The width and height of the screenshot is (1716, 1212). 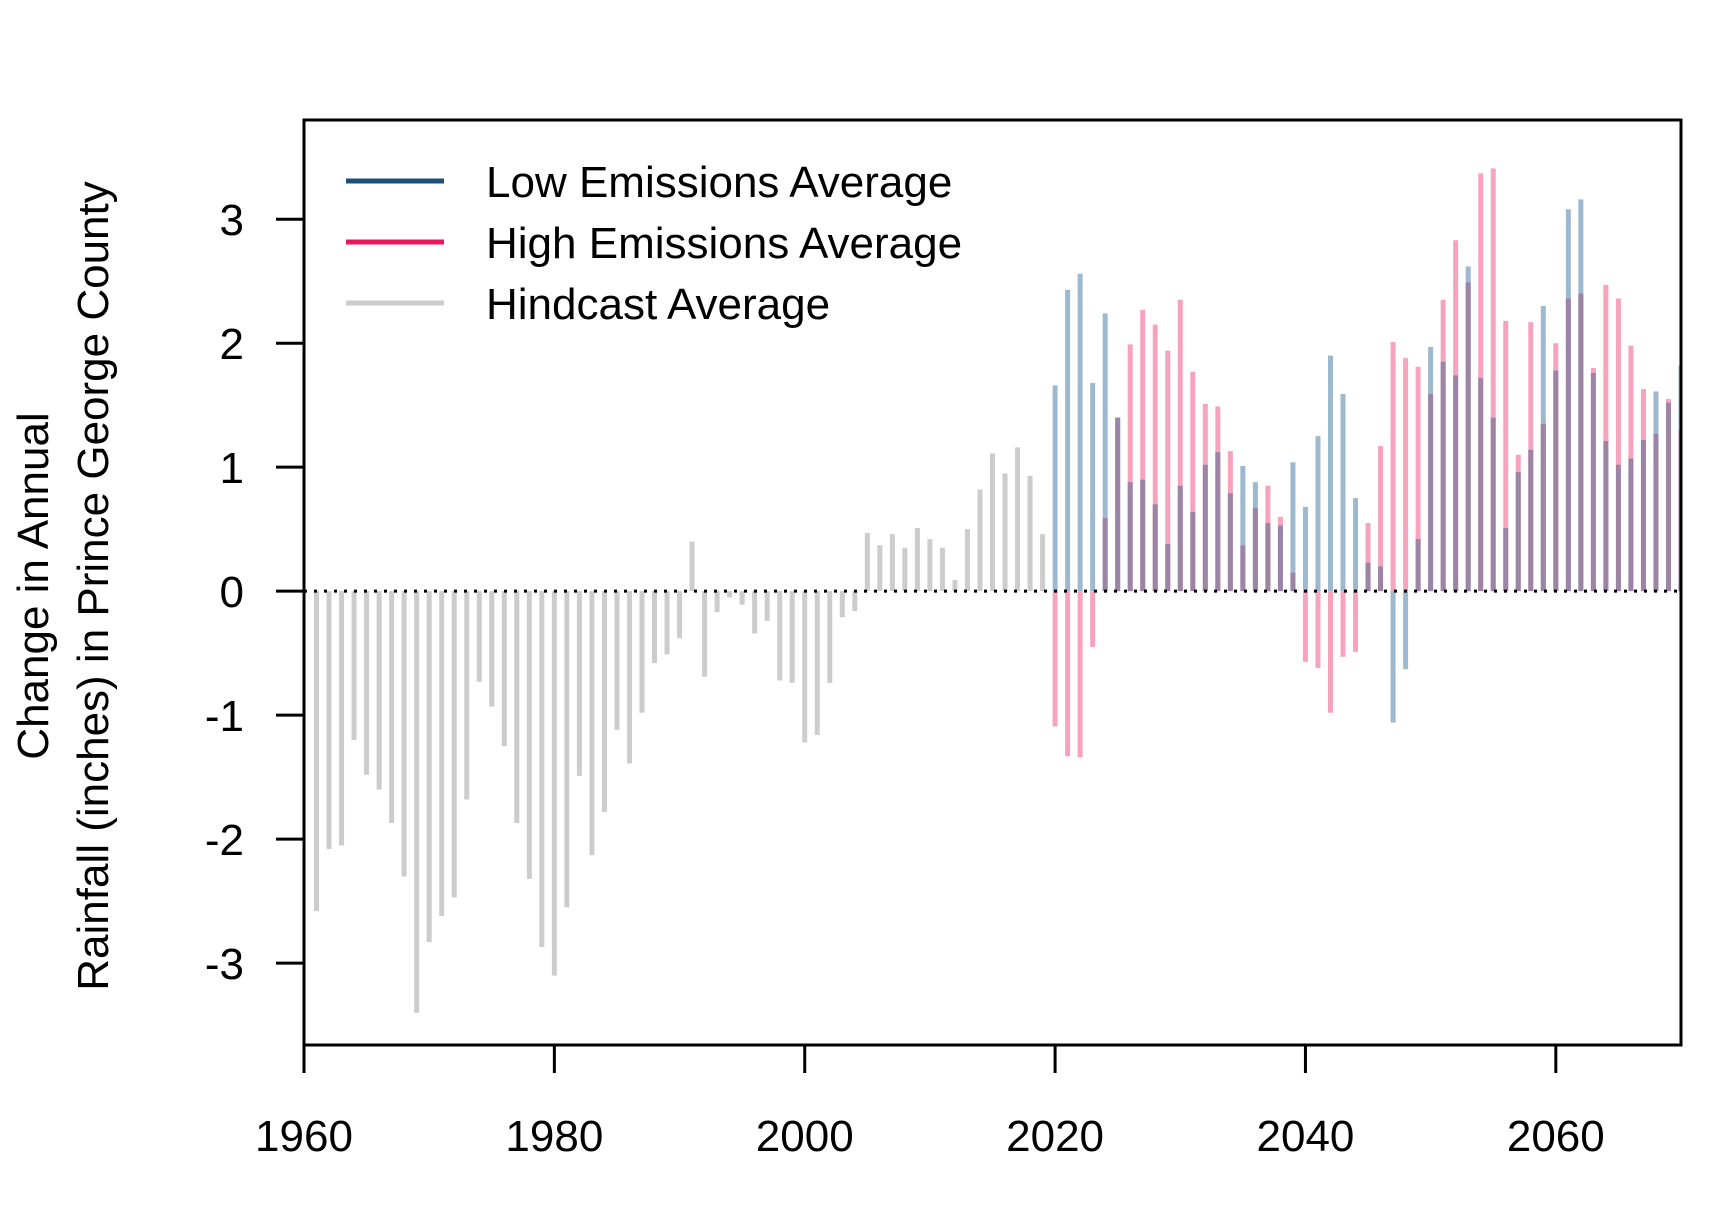 I want to click on y-tick-label-3: 3, so click(x=232, y=220).